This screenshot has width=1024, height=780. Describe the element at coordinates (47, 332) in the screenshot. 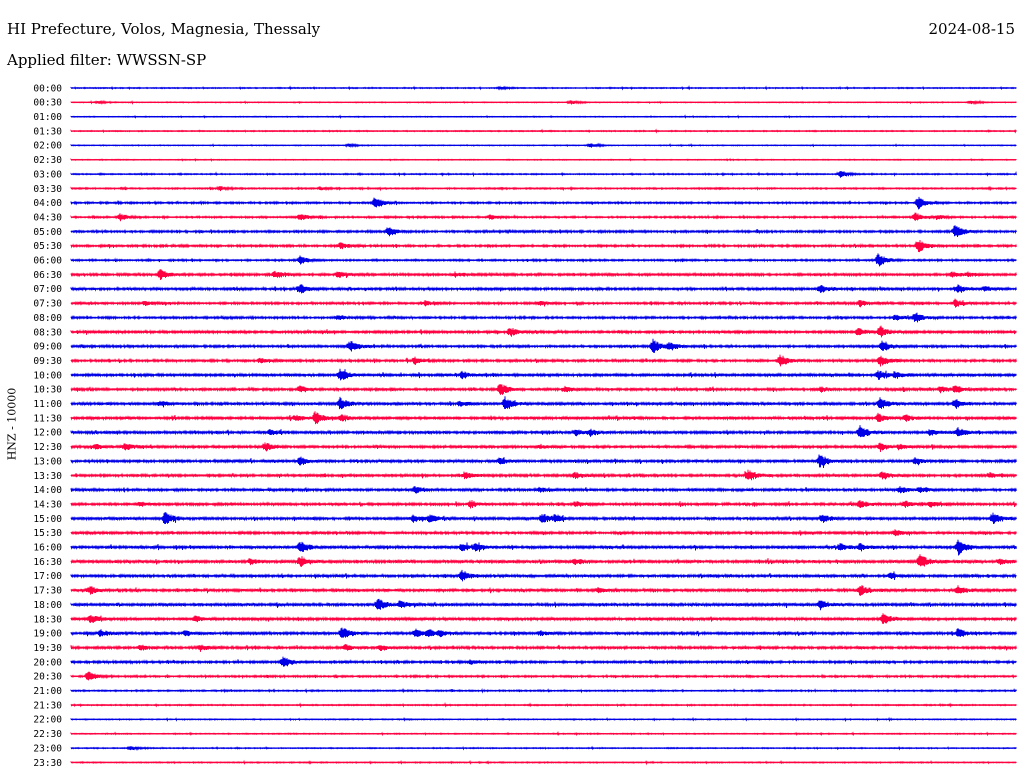

I see `row-label-0830: 08:30` at that location.